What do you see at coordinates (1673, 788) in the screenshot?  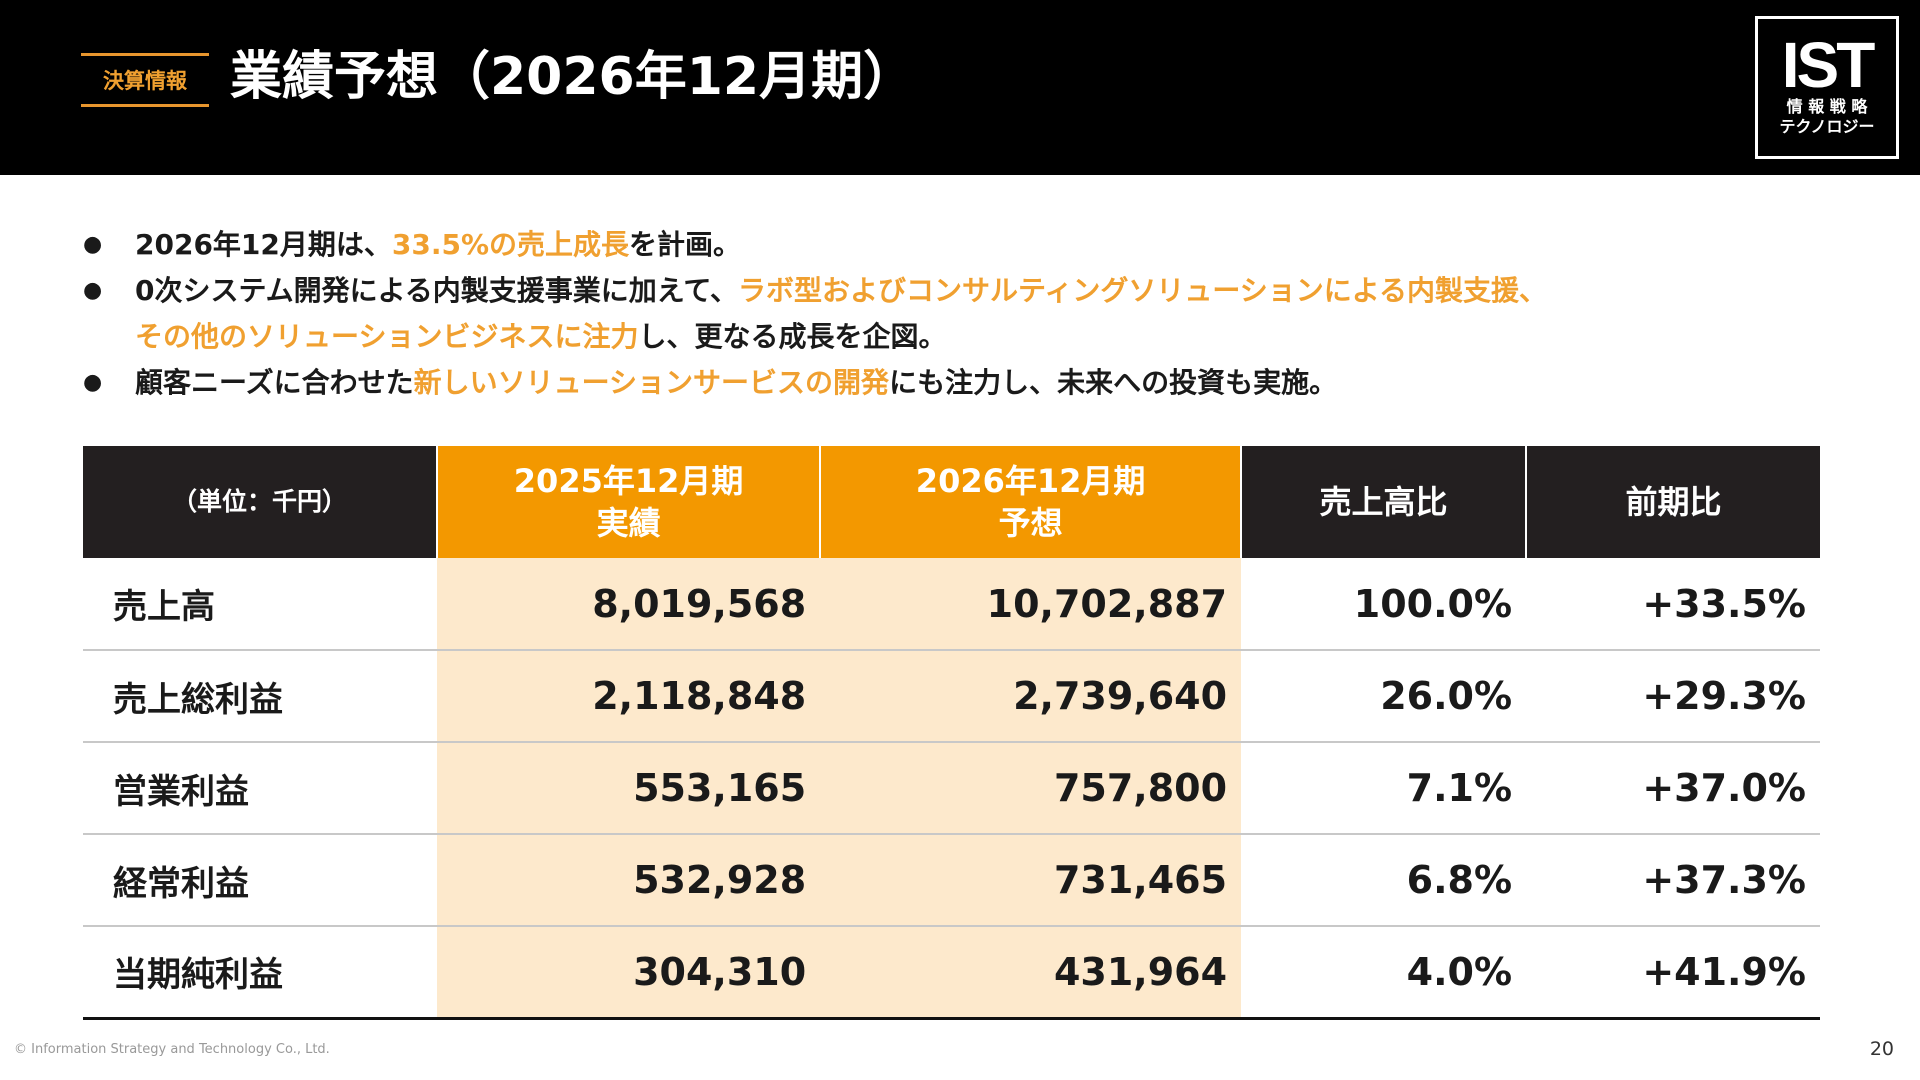 I see `table-cell: +37.0%` at bounding box center [1673, 788].